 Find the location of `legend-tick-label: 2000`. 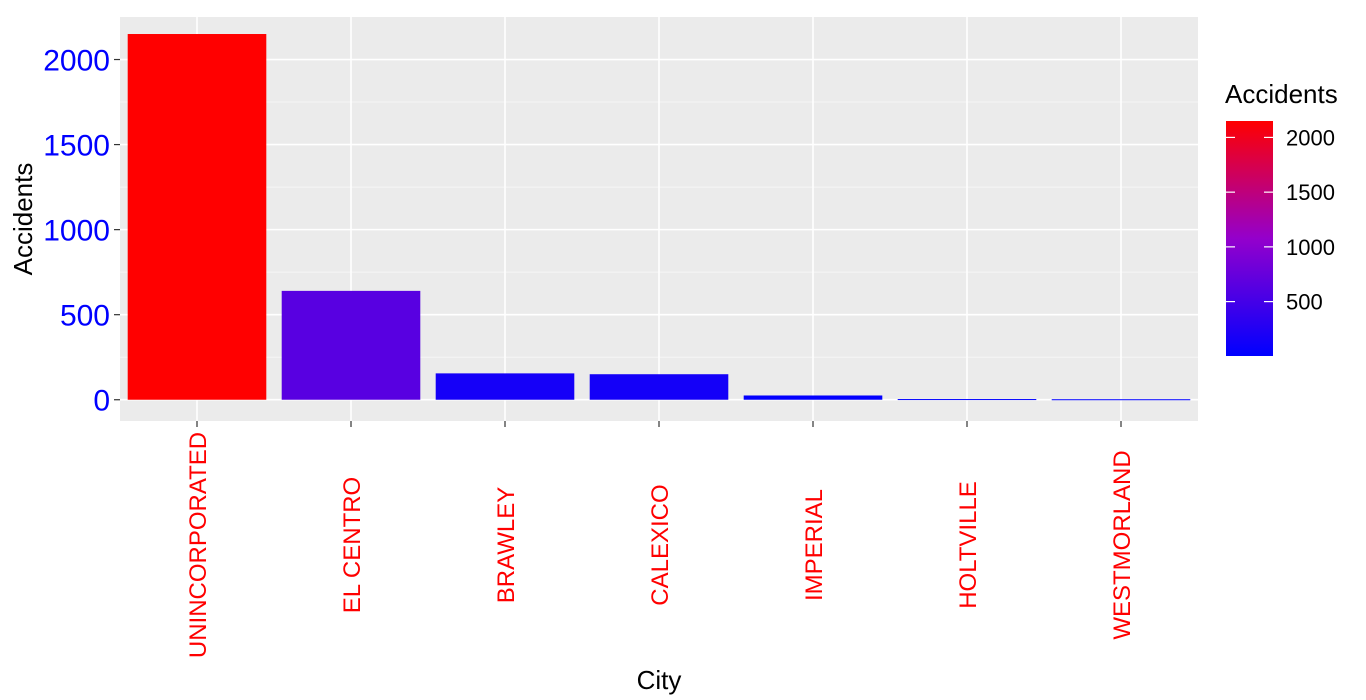

legend-tick-label: 2000 is located at coordinates (1310, 137).